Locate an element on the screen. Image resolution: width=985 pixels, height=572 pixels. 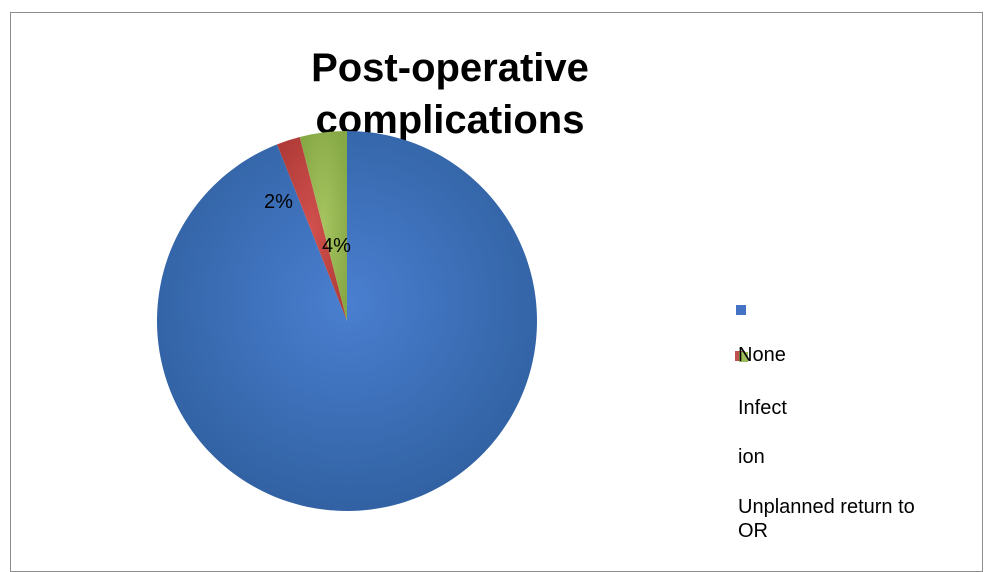
data-label-return-to-or: 4% is located at coordinates (336, 246).